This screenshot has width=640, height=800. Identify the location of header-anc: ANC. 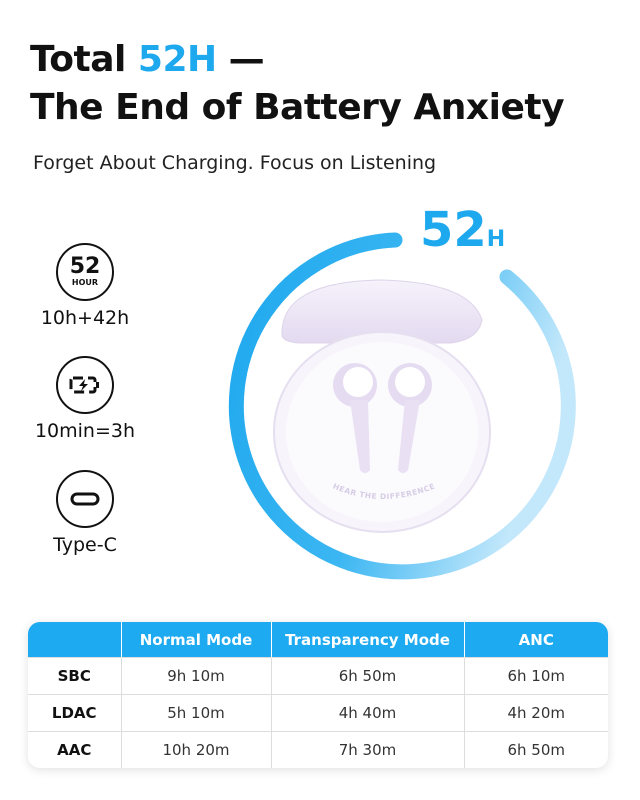
(535, 640).